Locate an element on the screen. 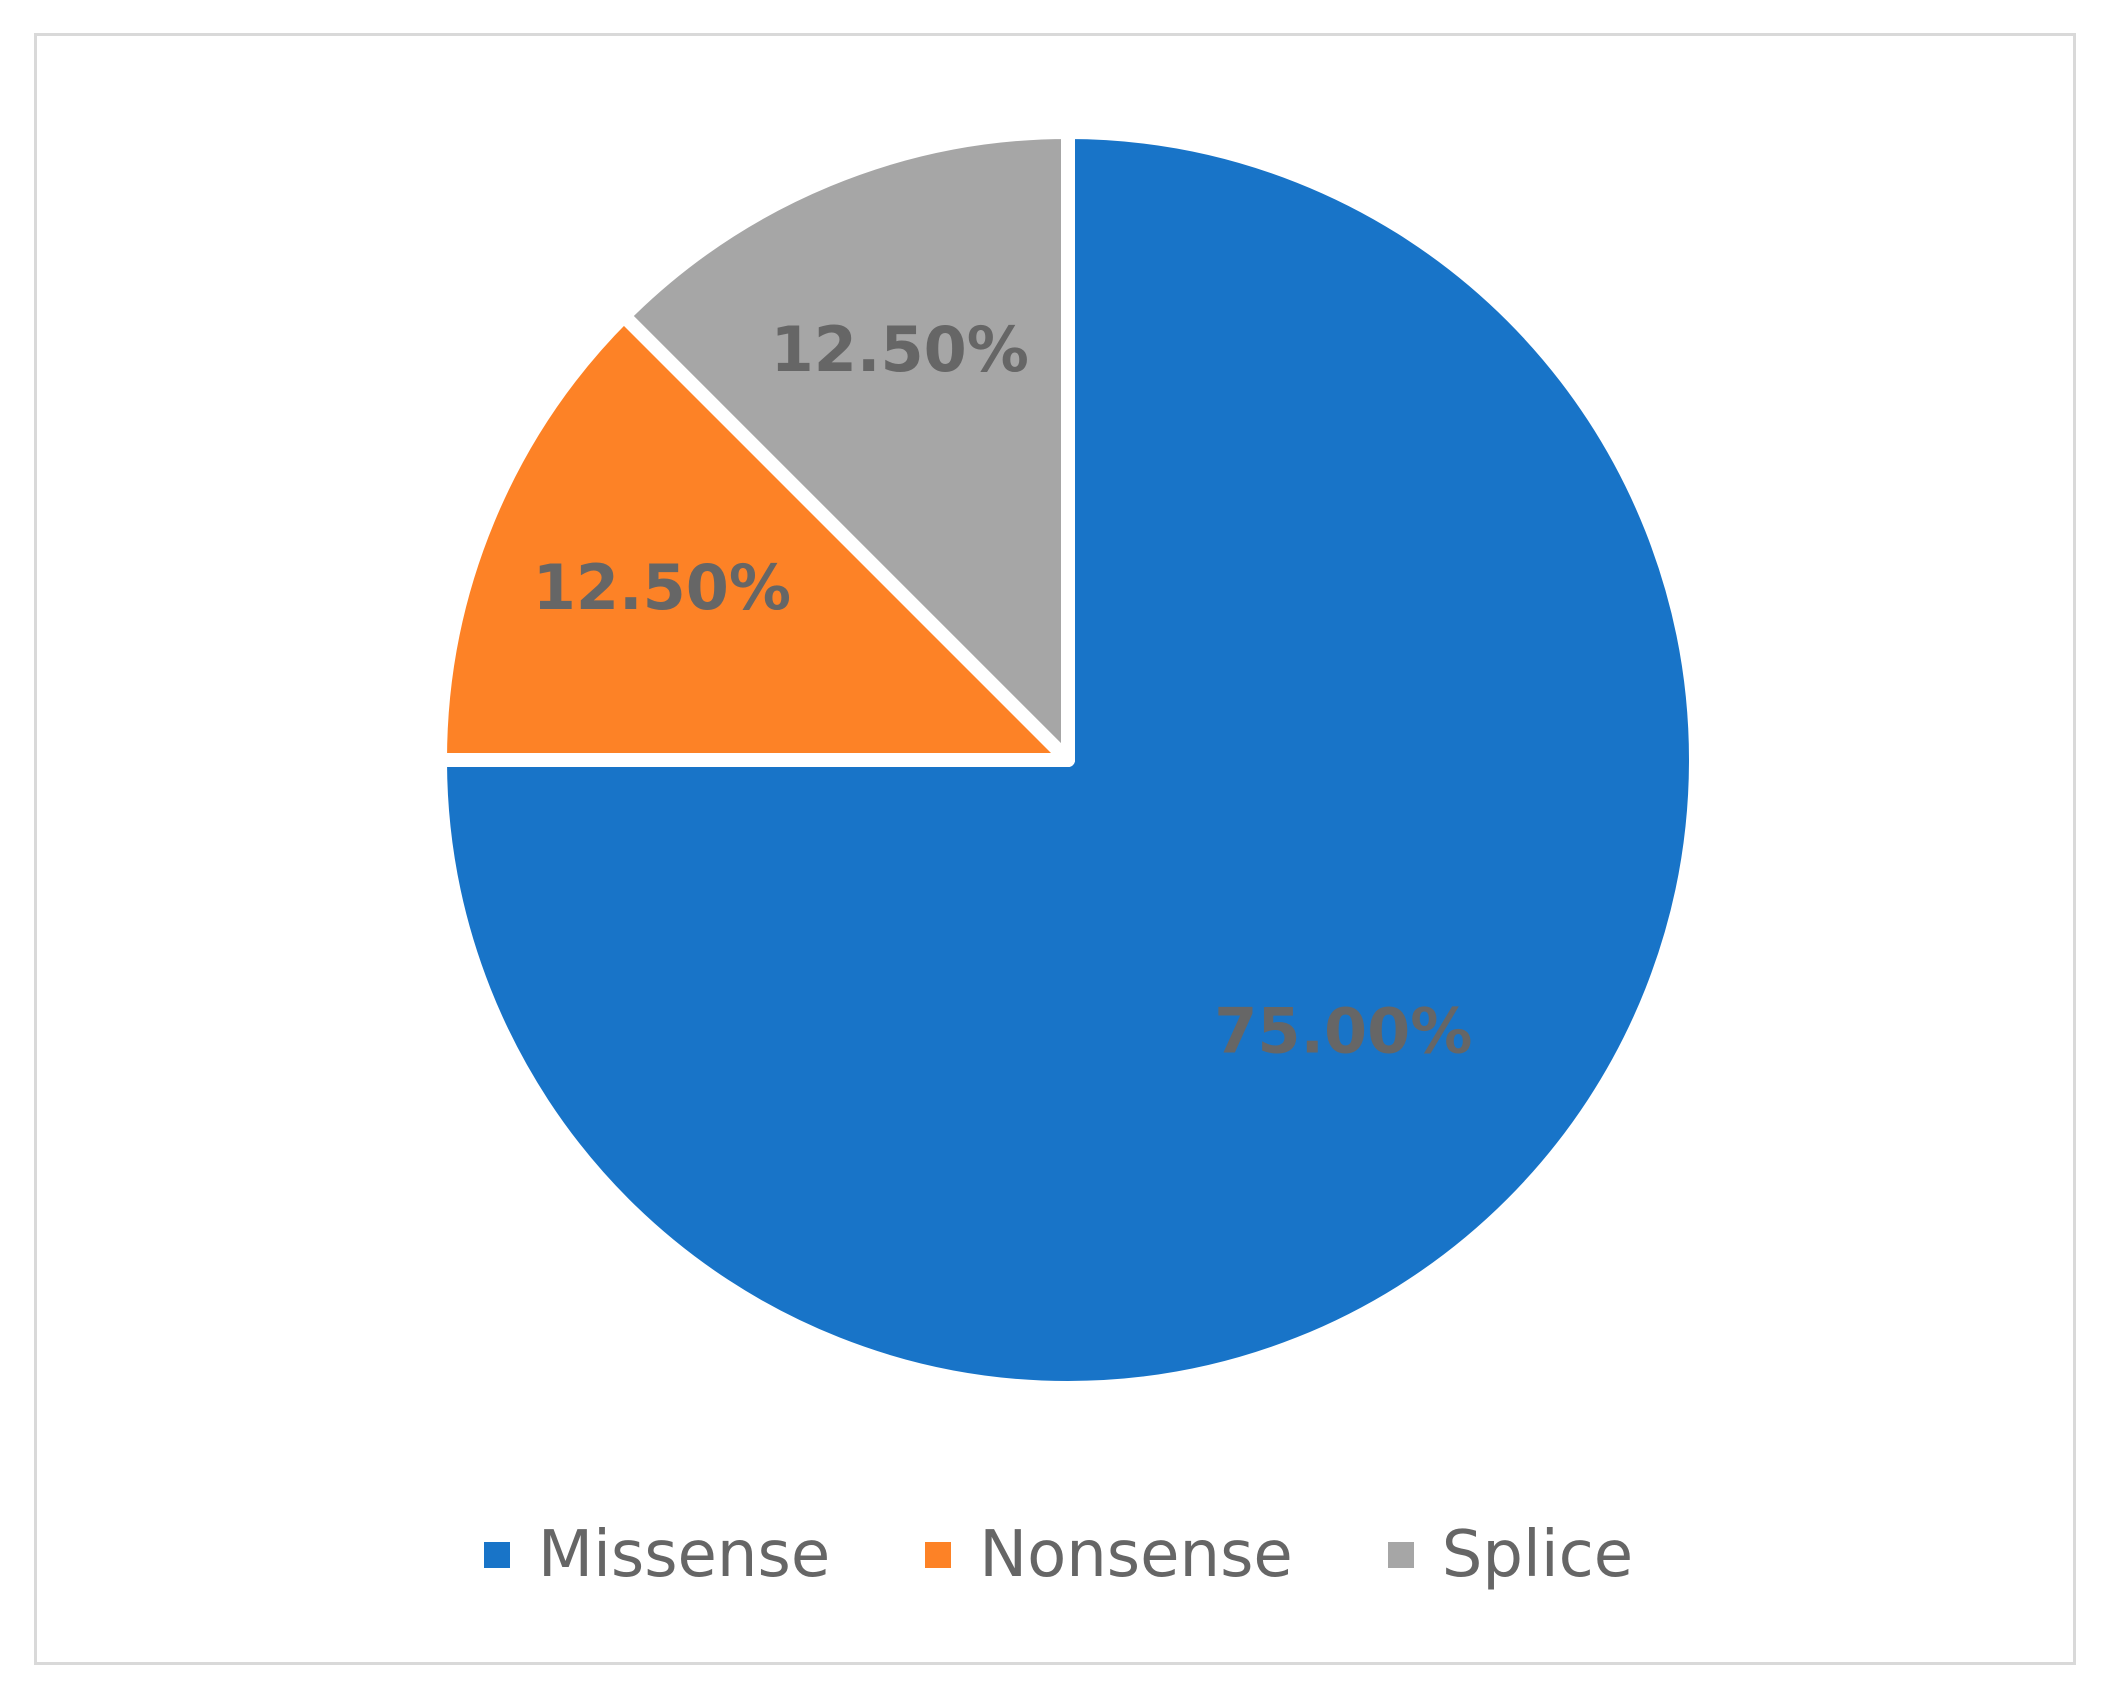 The height and width of the screenshot is (1698, 2117). legend: Missense Nonsense Splice is located at coordinates (1058, 1555).